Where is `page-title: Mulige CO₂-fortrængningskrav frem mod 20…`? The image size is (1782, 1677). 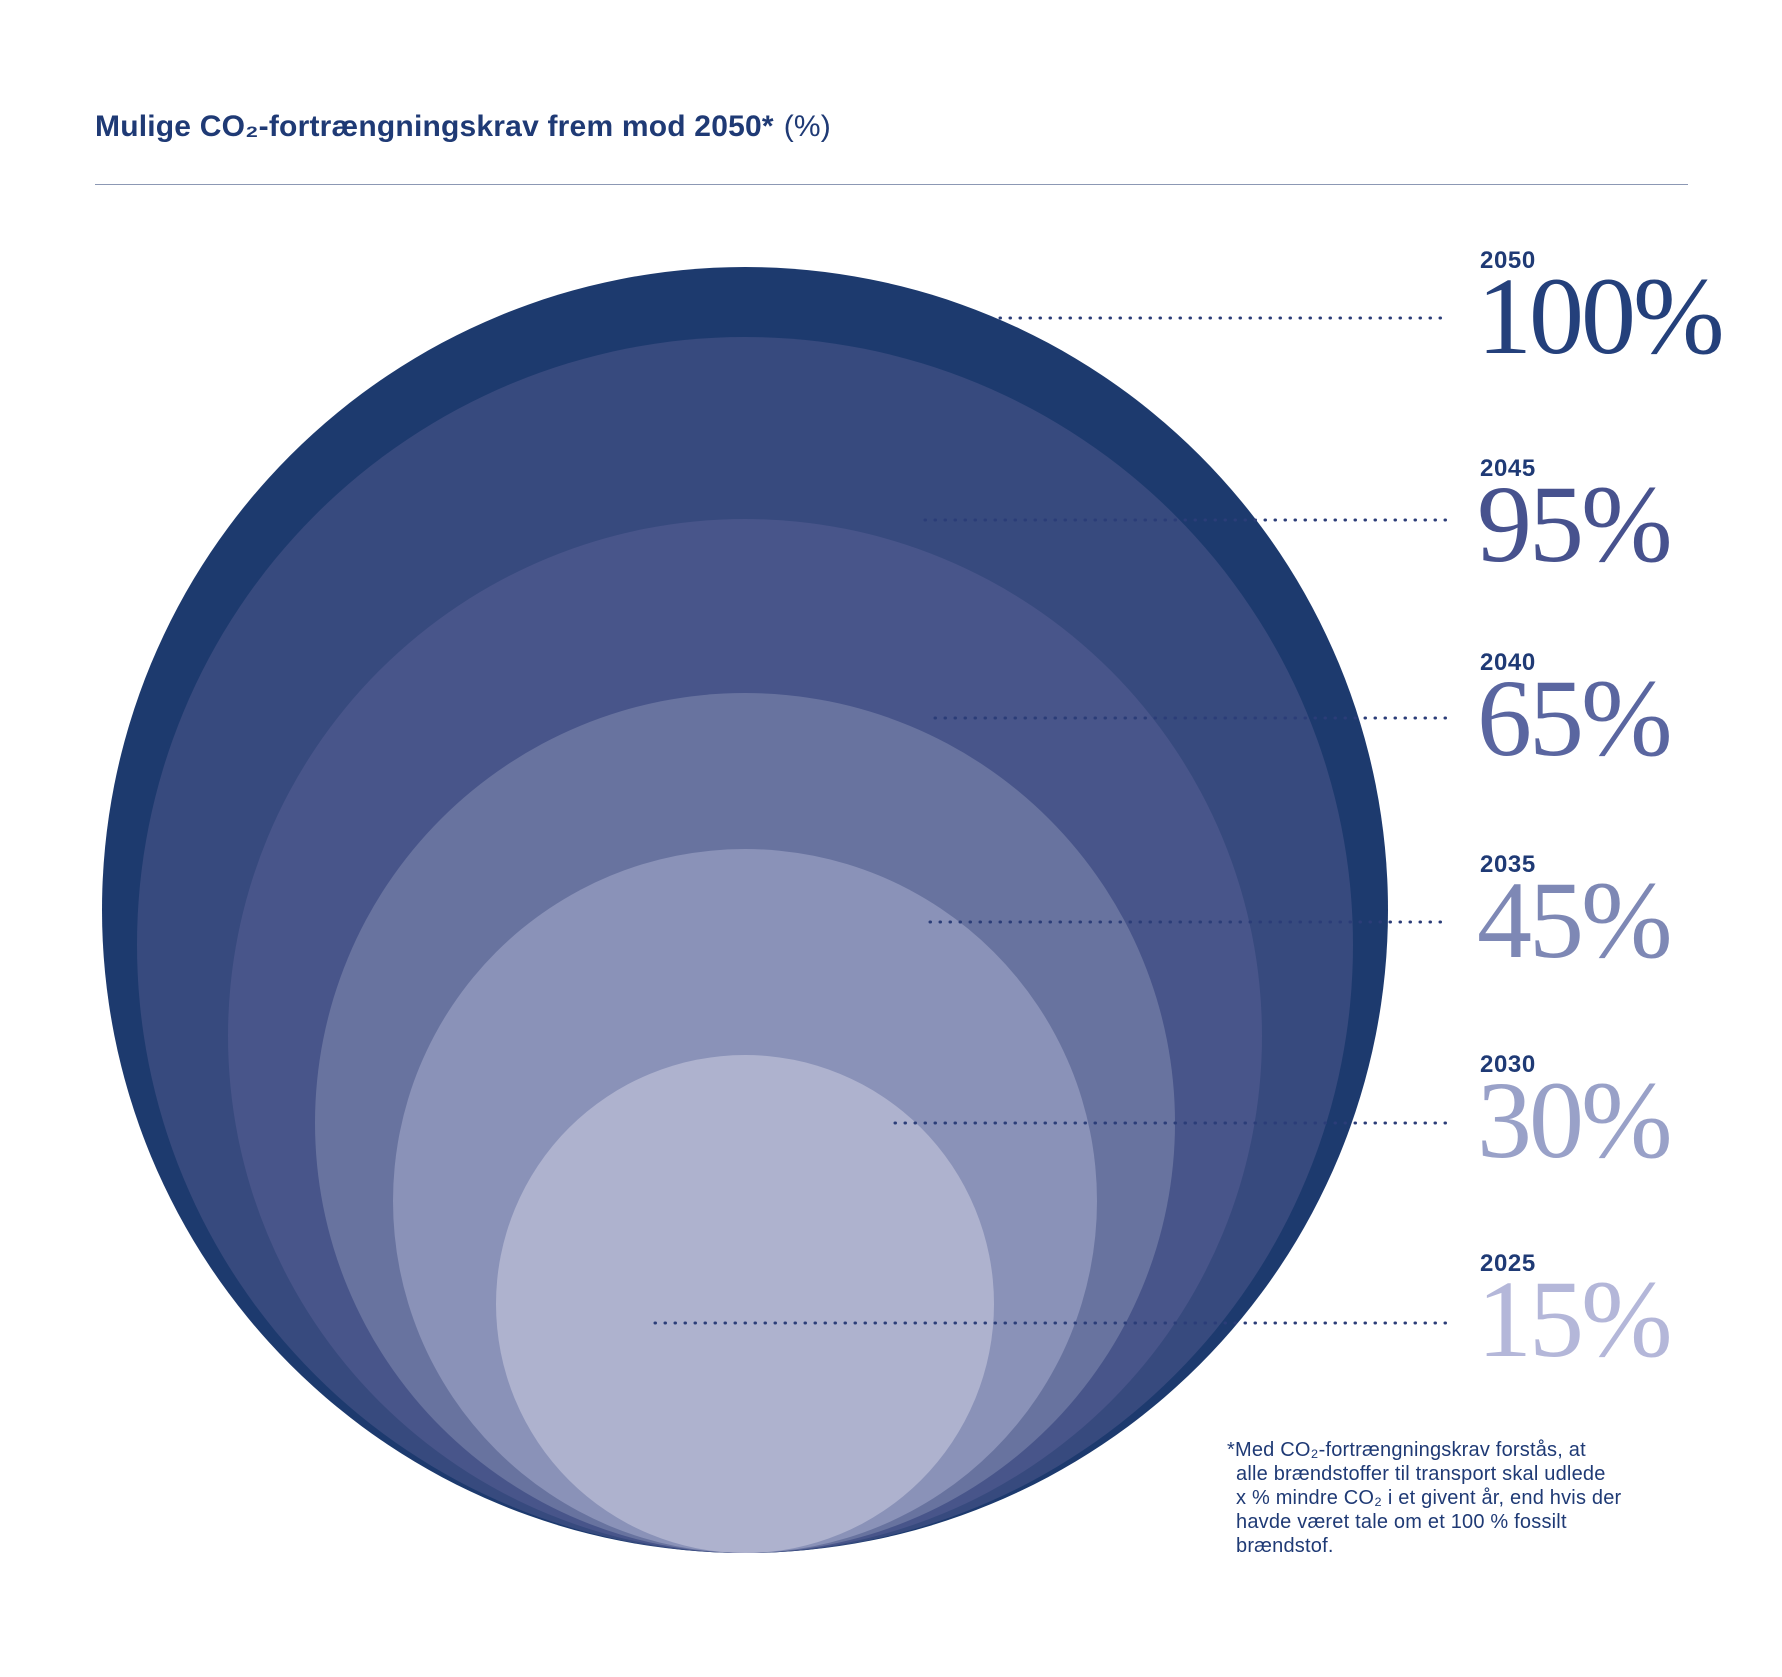 page-title: Mulige CO₂-fortrængningskrav frem mod 20… is located at coordinates (463, 127).